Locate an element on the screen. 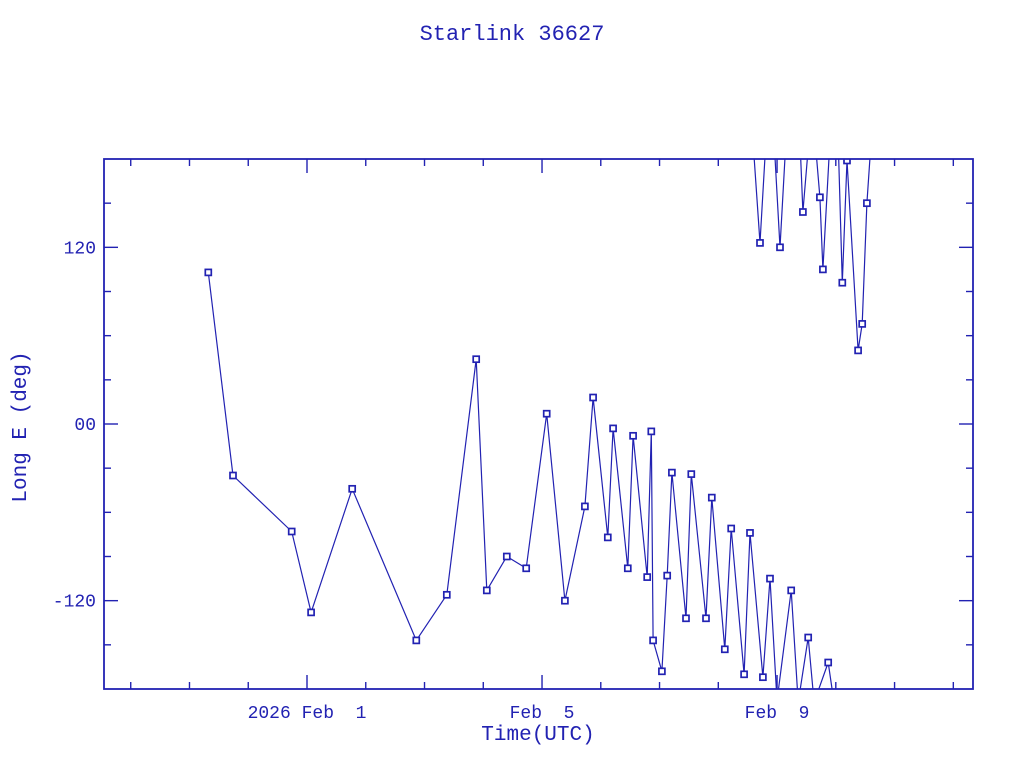 The width and height of the screenshot is (1024, 768). y-tick-label: 00 is located at coordinates (85, 426).